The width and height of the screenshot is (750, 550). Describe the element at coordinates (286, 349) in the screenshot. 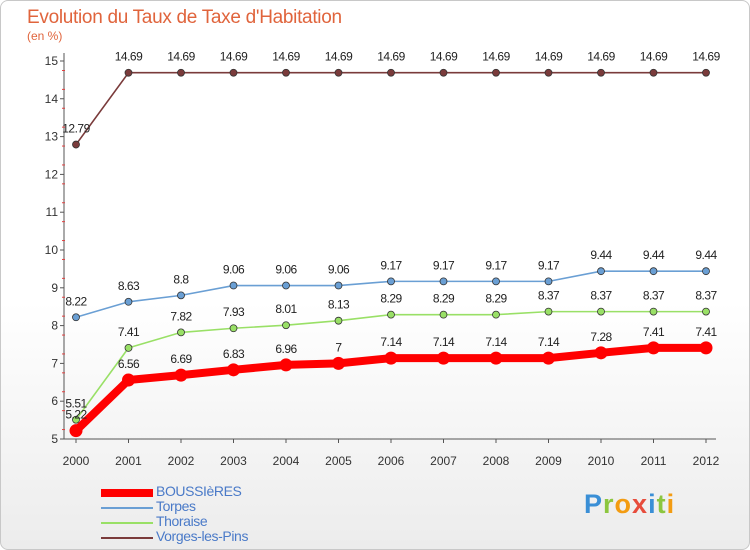

I see `data-label: 6.96` at that location.